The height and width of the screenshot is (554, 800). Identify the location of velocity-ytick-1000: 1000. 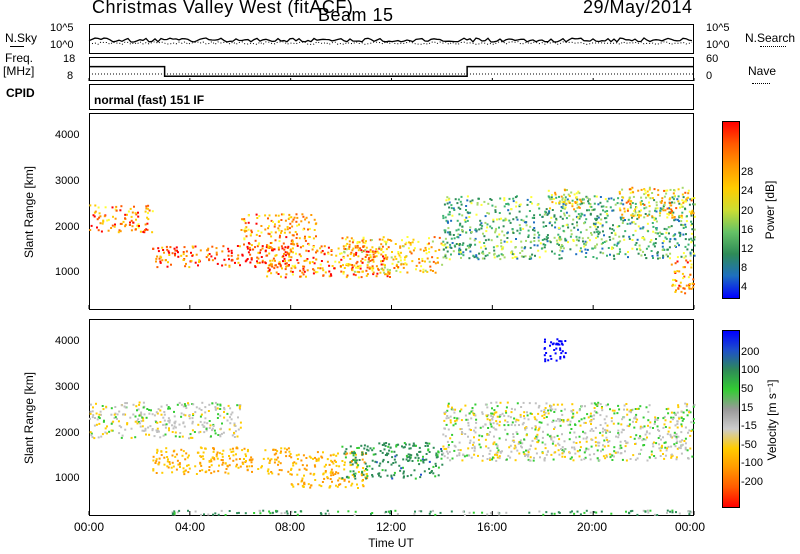
(67, 478).